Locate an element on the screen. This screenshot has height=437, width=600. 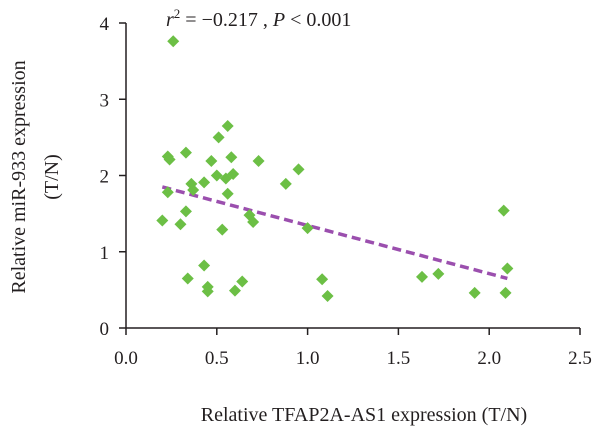
x-tick-label: 2.5 is located at coordinates (580, 358).